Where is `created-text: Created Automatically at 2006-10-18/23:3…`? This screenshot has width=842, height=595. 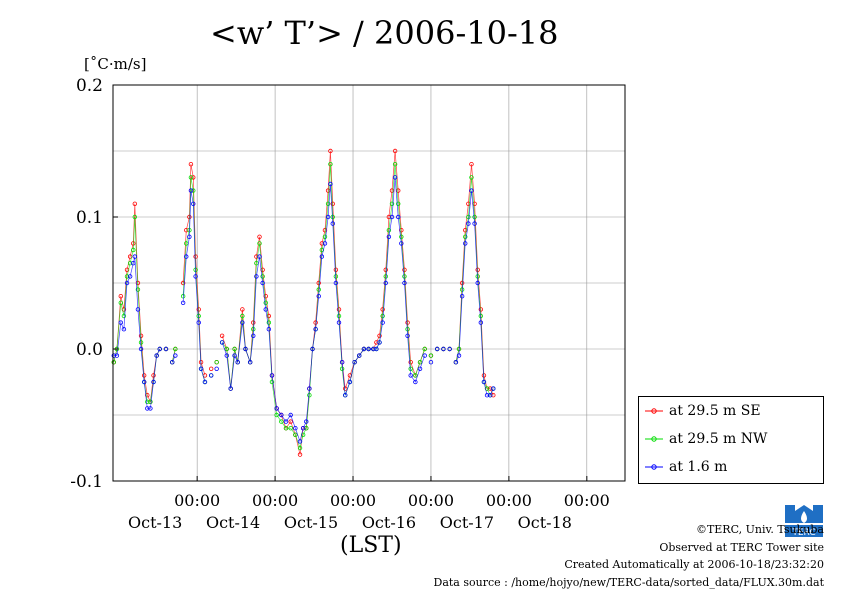 created-text: Created Automatically at 2006-10-18/23:3… is located at coordinates (694, 564).